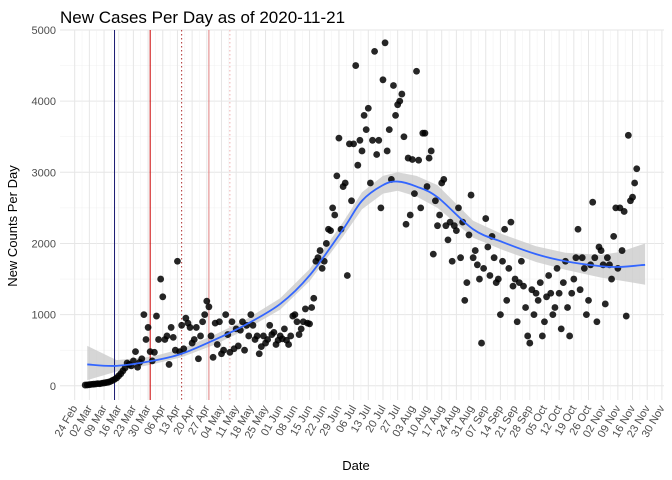 The image size is (672, 480). Describe the element at coordinates (53, 387) in the screenshot. I see `y-tick-label: 0` at that location.